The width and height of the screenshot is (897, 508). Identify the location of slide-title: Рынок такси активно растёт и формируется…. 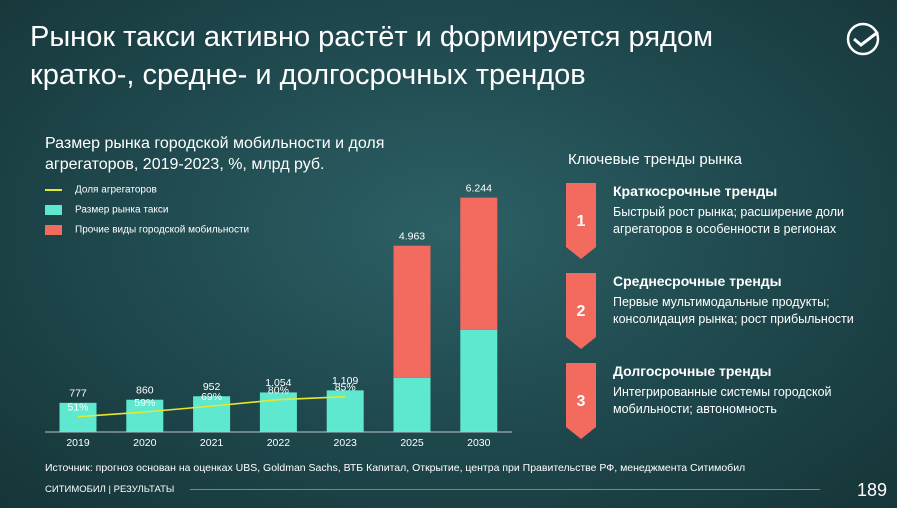
(372, 56).